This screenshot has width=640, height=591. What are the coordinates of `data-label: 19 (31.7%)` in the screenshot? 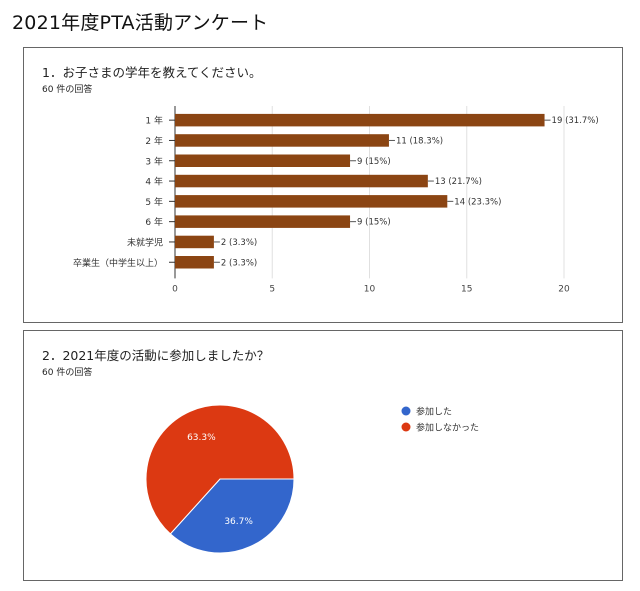 It's located at (575, 121).